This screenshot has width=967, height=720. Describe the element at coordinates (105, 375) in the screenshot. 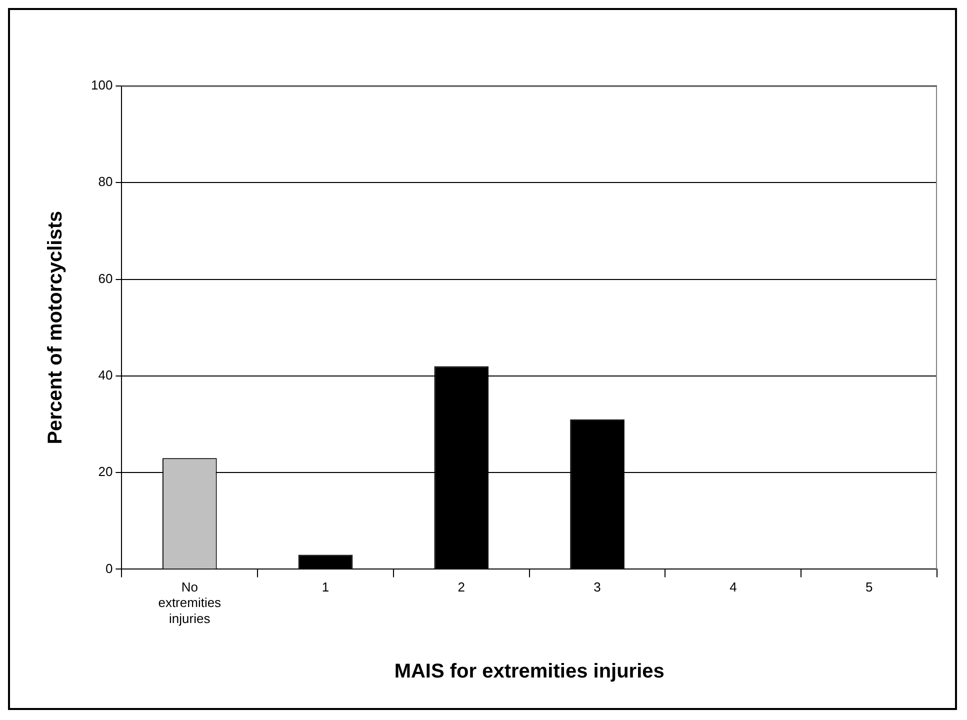

I see `y-tick-label: 40` at that location.